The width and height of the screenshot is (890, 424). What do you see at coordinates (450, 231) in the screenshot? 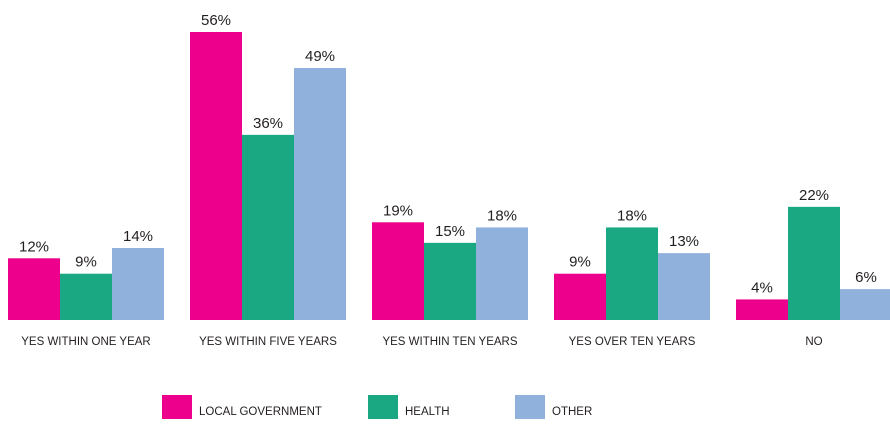
I see `value-label: 15%` at bounding box center [450, 231].